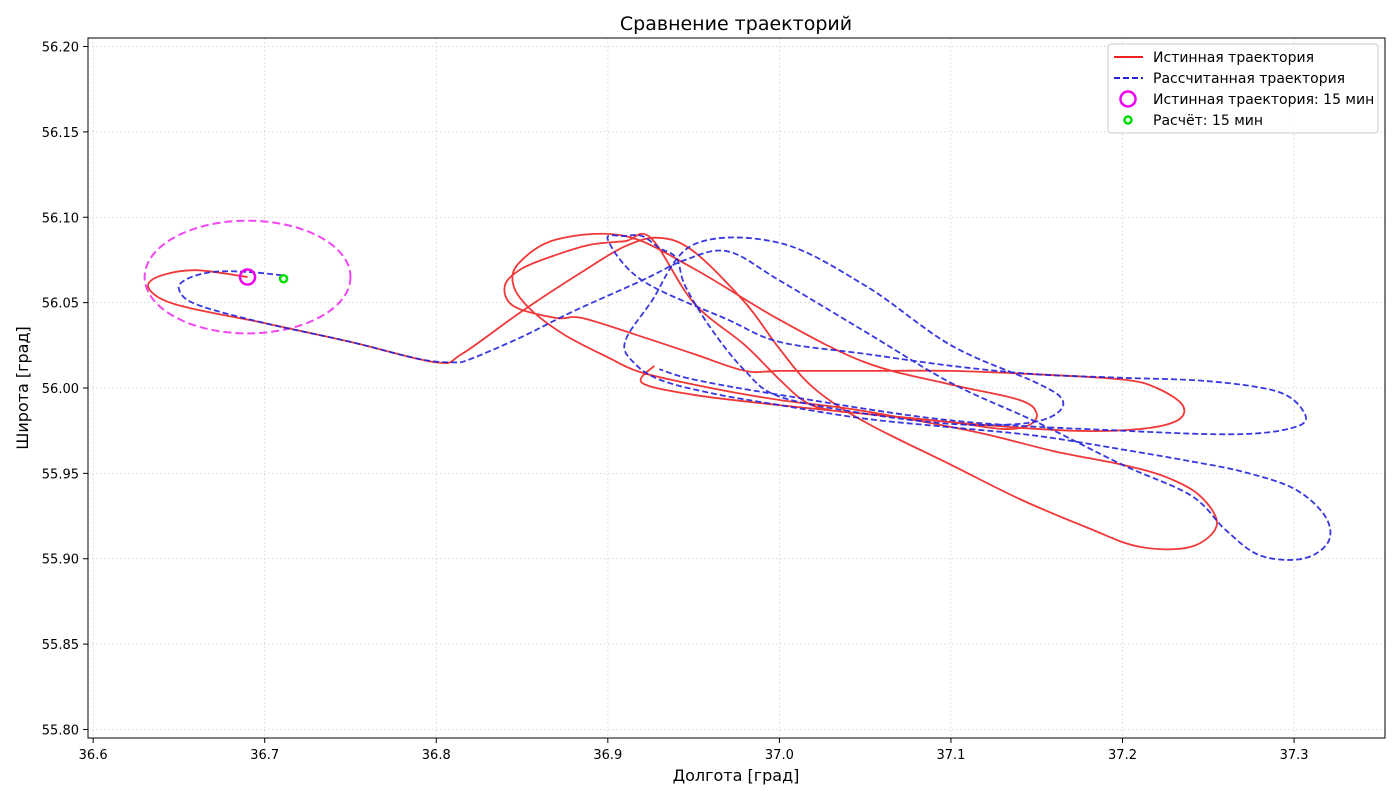 The width and height of the screenshot is (1400, 800). Describe the element at coordinates (60, 560) in the screenshot. I see `y-tick-label: 55.90` at that location.